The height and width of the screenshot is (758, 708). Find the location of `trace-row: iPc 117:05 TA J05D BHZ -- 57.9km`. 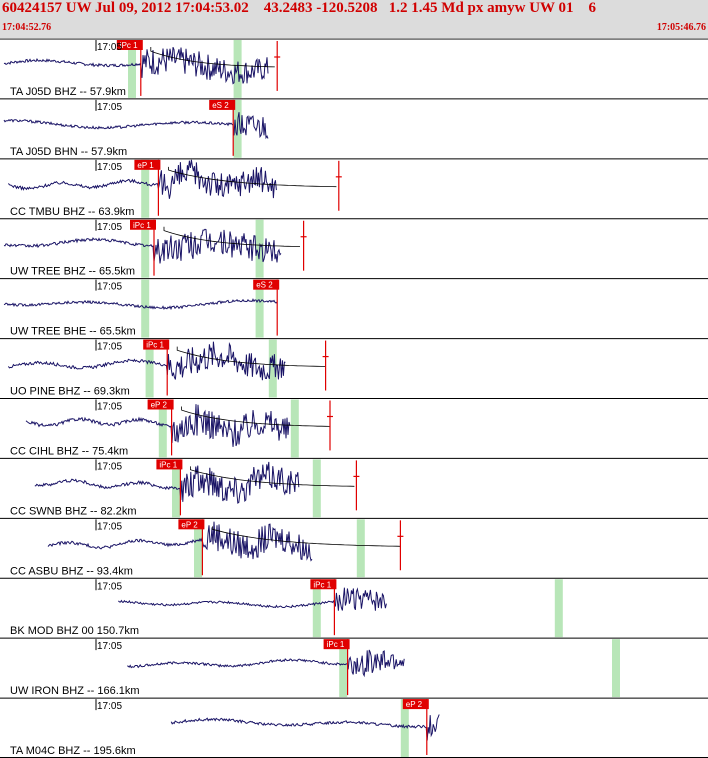

trace-row: iPc 117:05 TA J05D BHZ -- 57.9km is located at coordinates (354, 68).